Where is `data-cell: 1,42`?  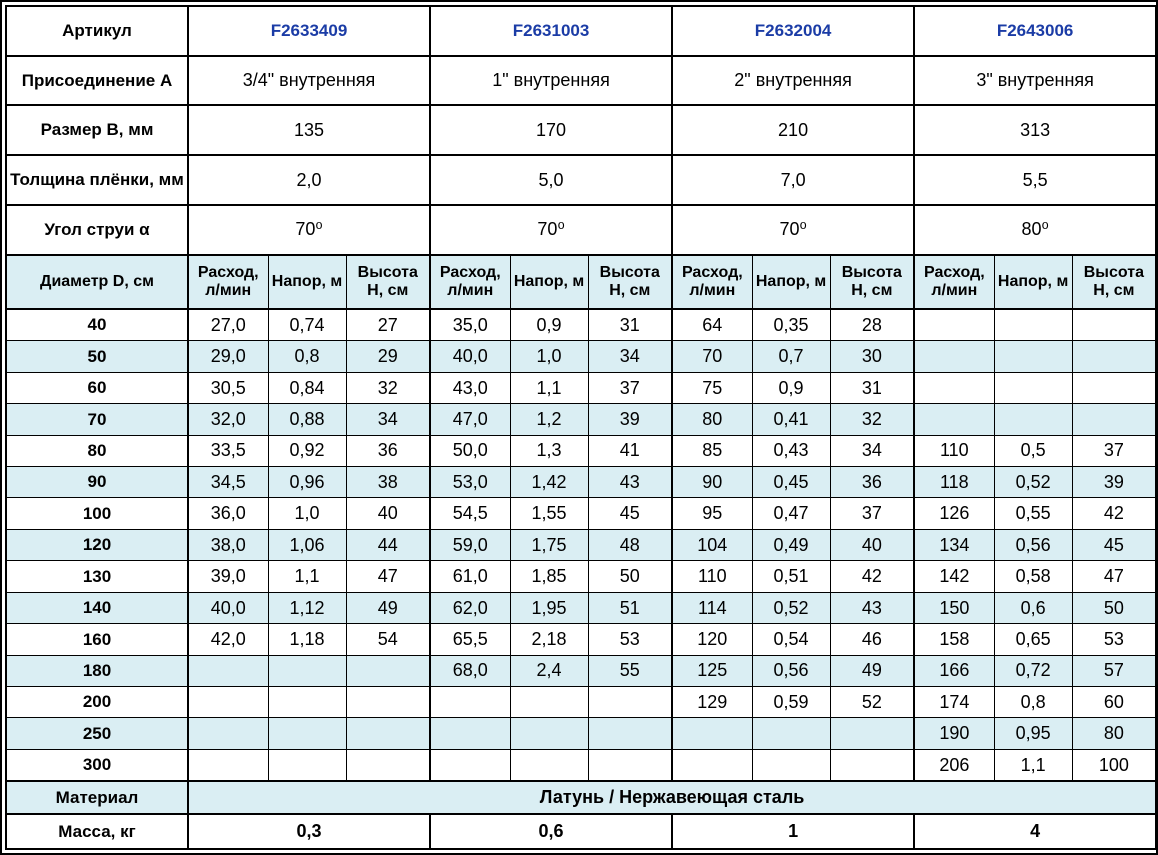 data-cell: 1,42 is located at coordinates (549, 482).